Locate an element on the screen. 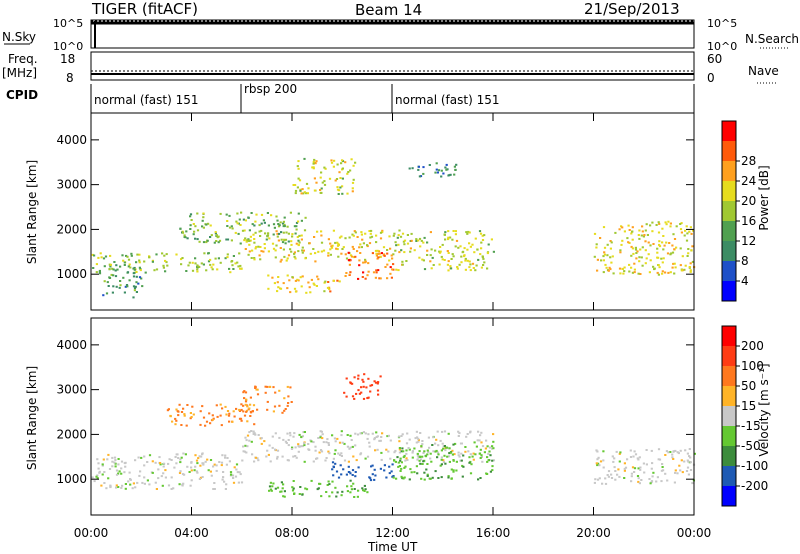 The width and height of the screenshot is (800, 554). ytick-label: 2000 is located at coordinates (71, 229).